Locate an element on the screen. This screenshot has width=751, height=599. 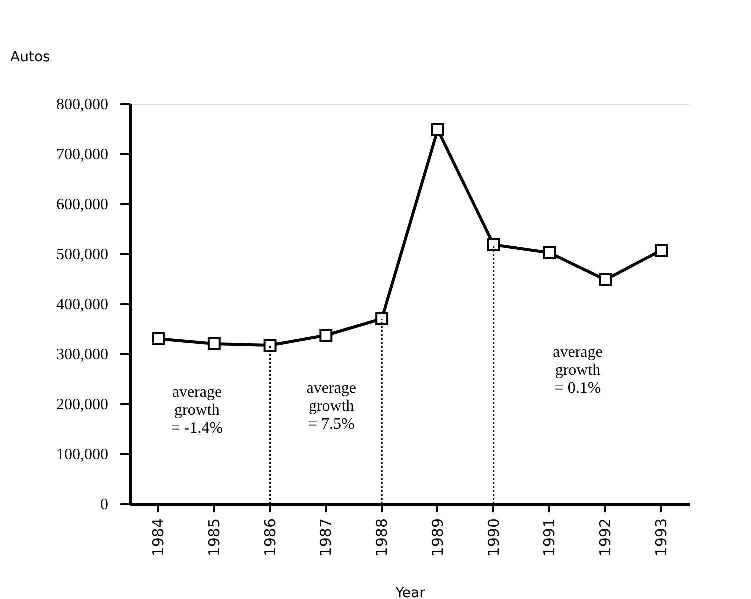
y-tick-label: 400,000 is located at coordinates (82, 305).